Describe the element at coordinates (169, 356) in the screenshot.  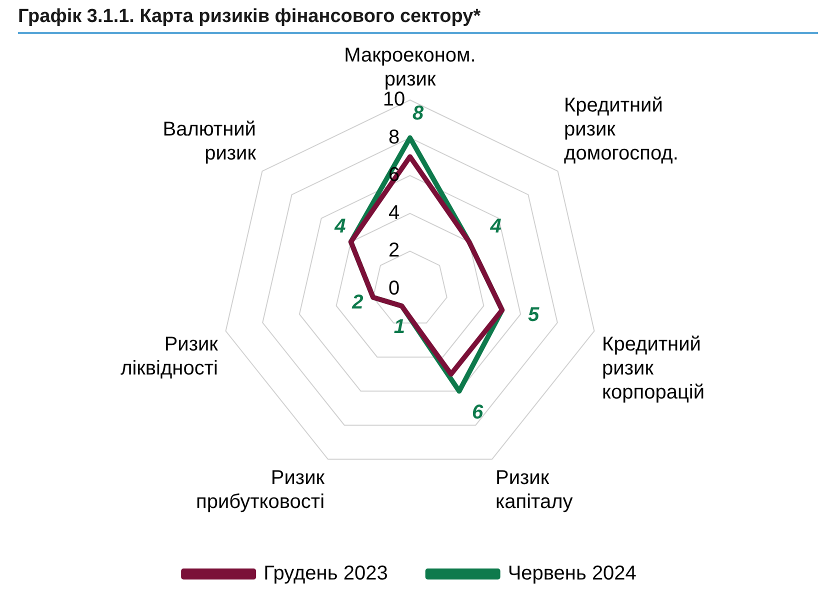
I see `spoke-label: Ризик ліквідності` at that location.